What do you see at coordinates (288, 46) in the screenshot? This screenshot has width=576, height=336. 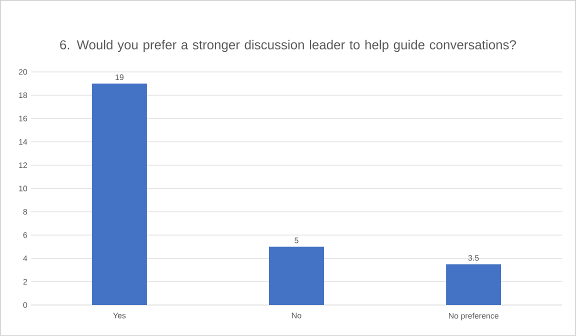 I see `chart-title: 6. Would you prefer a stronger discussion leader to help guide conversations?` at bounding box center [288, 46].